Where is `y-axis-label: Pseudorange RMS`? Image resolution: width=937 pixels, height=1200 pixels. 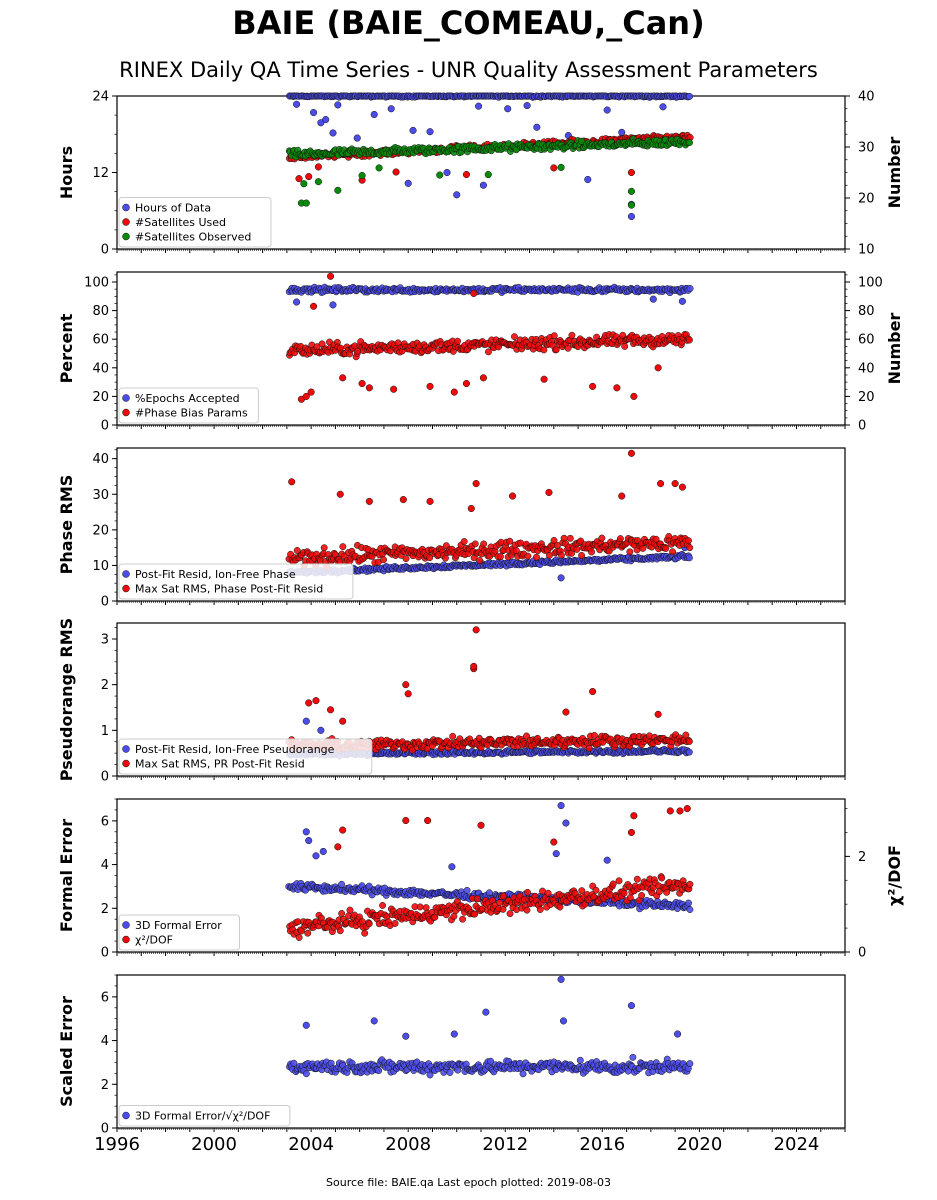
y-axis-label: Pseudorange RMS is located at coordinates (66, 699).